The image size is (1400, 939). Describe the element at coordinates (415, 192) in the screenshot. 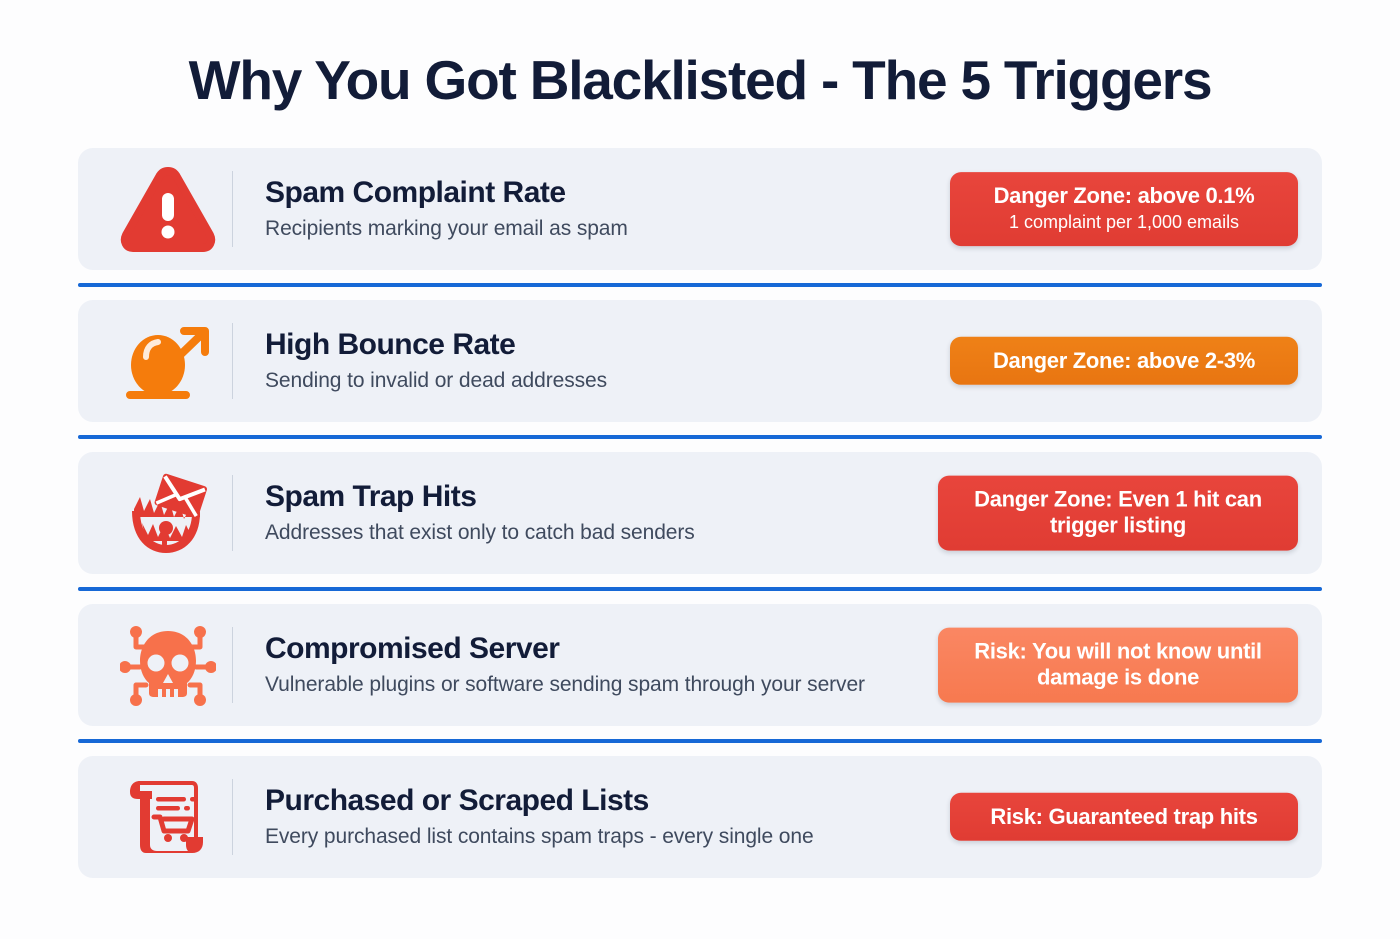

I see `trigger-title: Spam Complaint Rate` at that location.